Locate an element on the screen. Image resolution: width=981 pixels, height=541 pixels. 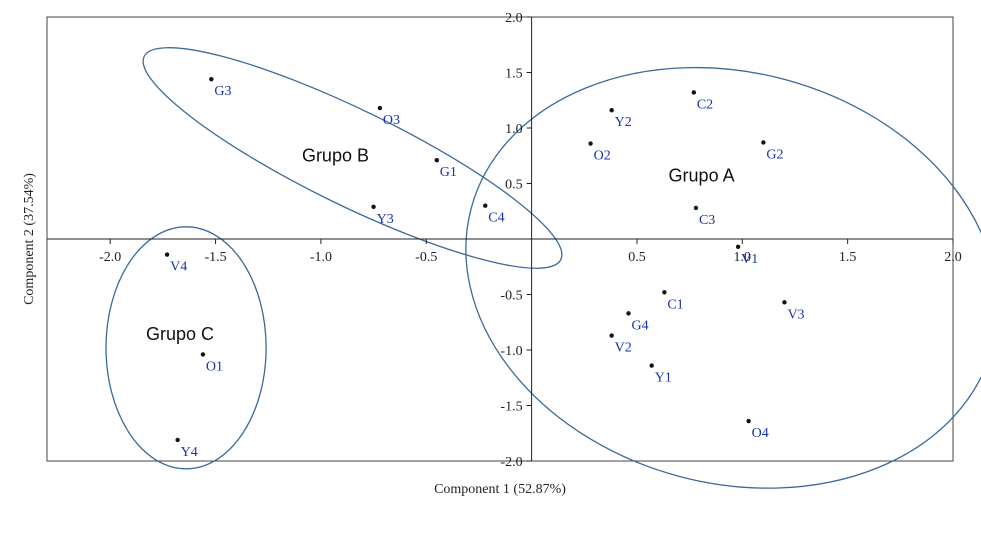
x-tick-label: 1.5 is located at coordinates (848, 257).